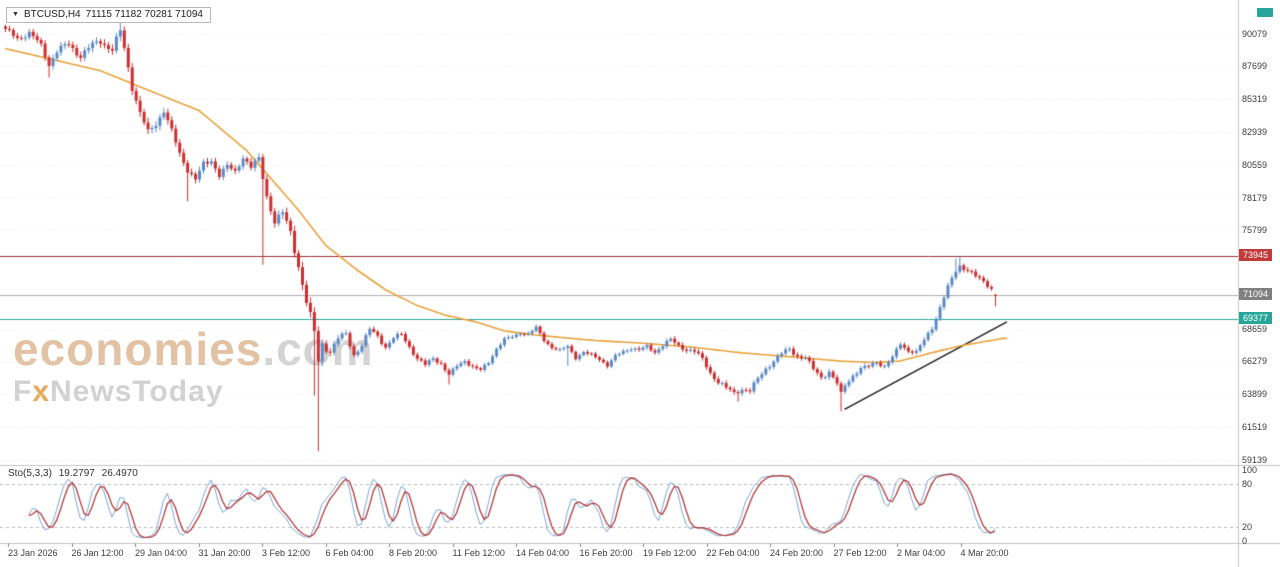 This screenshot has height=567, width=1280. I want to click on price-axis-badge: 69377, so click(1256, 317).